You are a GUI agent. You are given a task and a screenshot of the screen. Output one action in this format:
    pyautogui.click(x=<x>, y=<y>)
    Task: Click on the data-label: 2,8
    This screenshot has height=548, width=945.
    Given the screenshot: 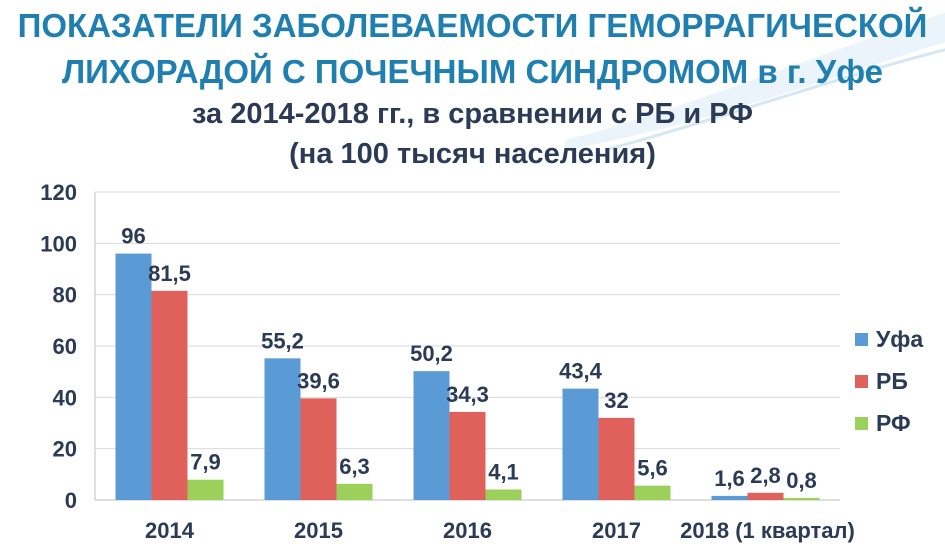 What is the action you would take?
    pyautogui.click(x=765, y=475)
    